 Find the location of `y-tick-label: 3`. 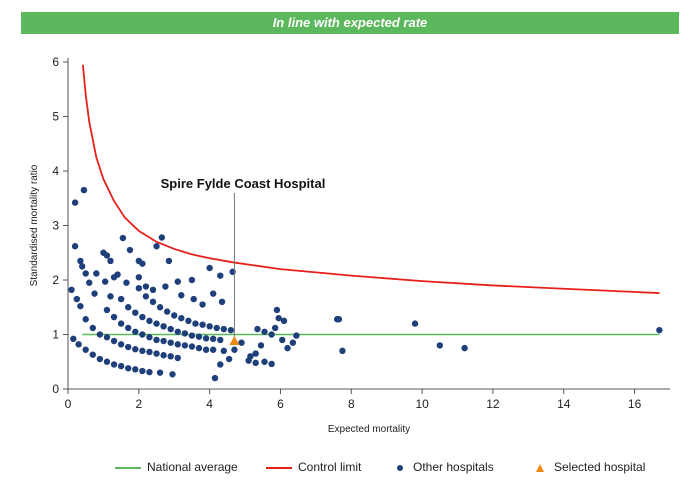

y-tick-label: 3 is located at coordinates (55, 226).